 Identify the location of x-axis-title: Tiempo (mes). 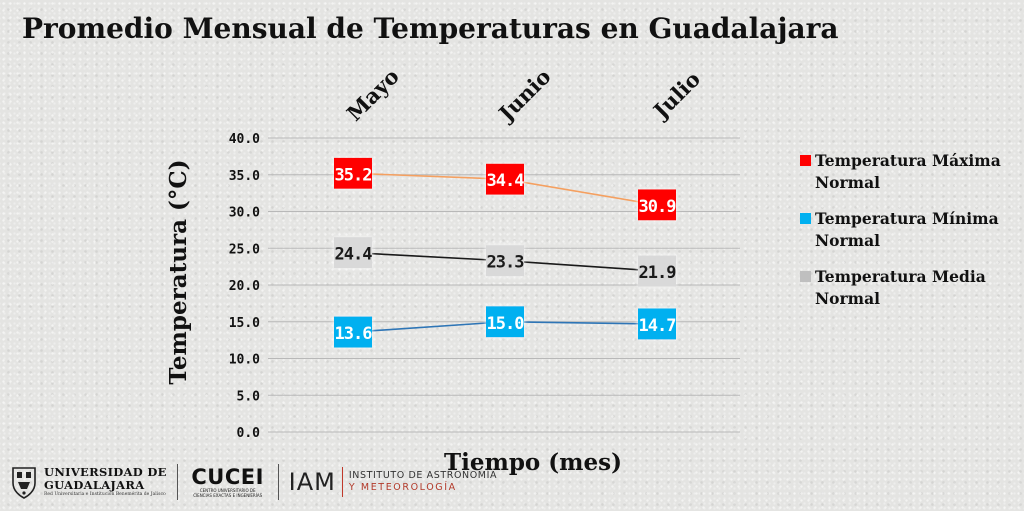
(533, 462).